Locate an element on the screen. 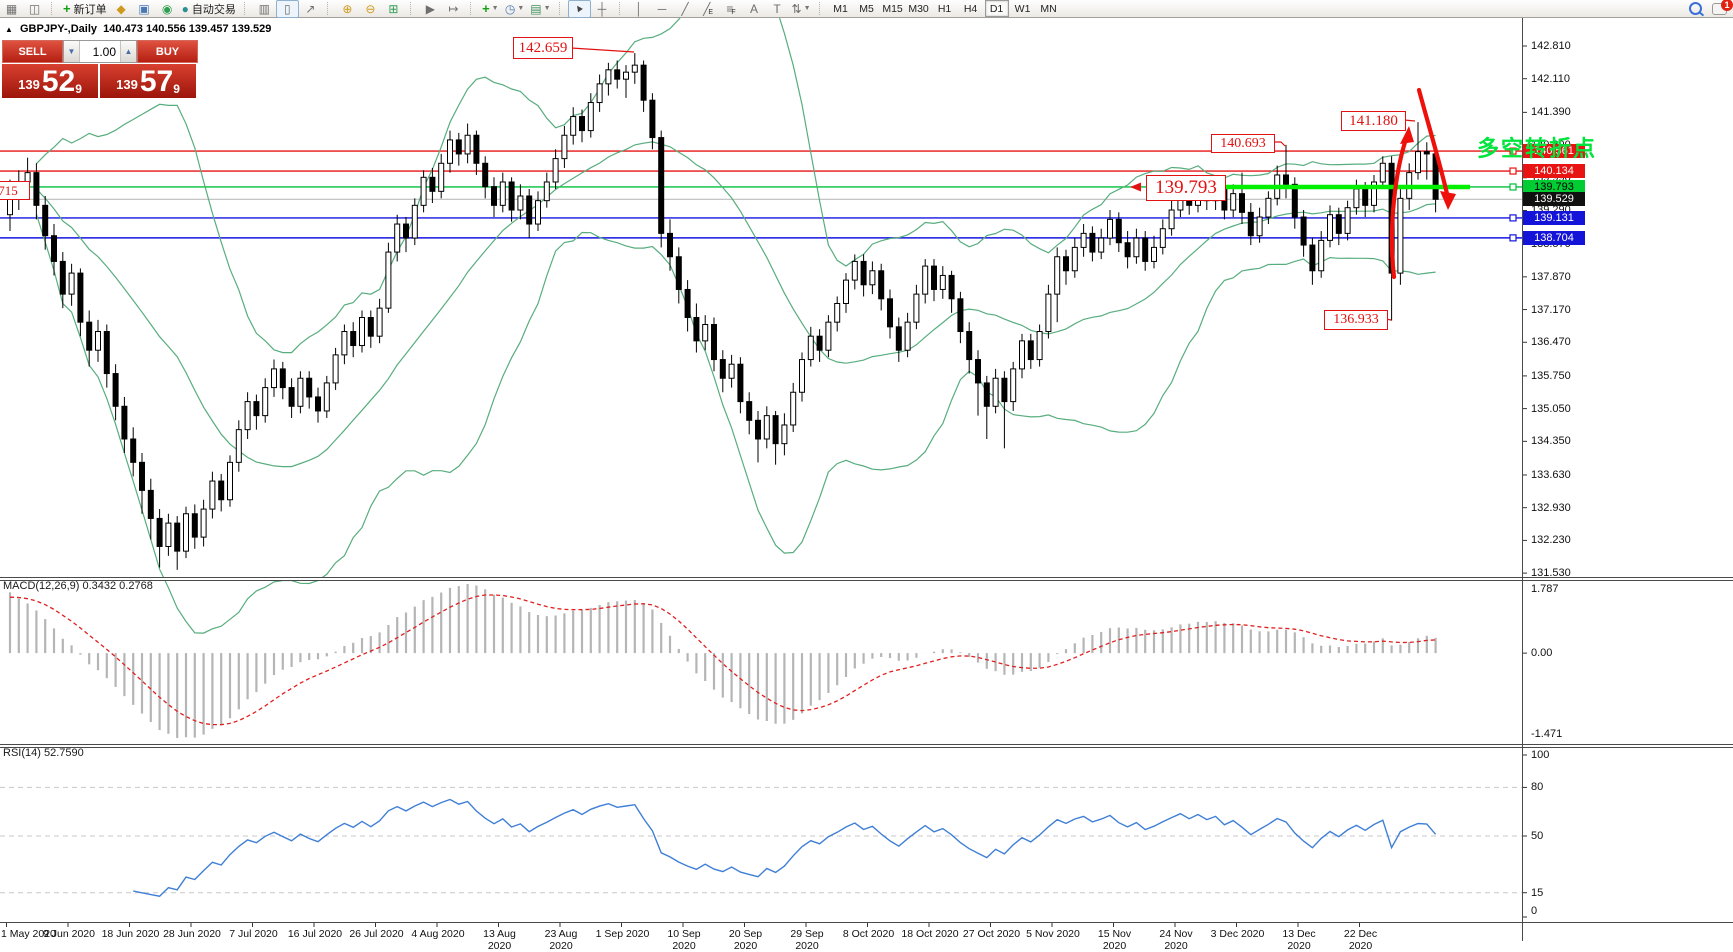  signal-icon: ◉ is located at coordinates (167, 8).